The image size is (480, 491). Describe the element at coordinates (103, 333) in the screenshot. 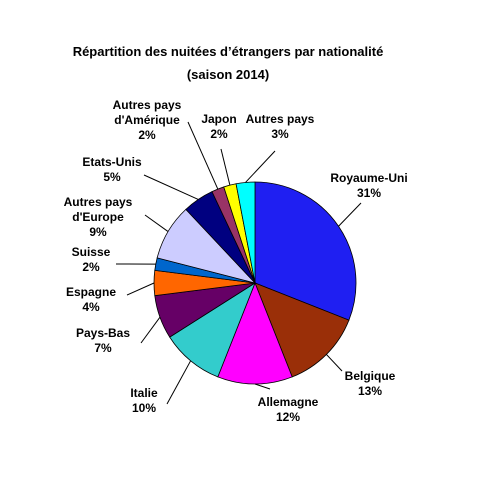

I see `slice-name-label: Pays-Bas` at that location.